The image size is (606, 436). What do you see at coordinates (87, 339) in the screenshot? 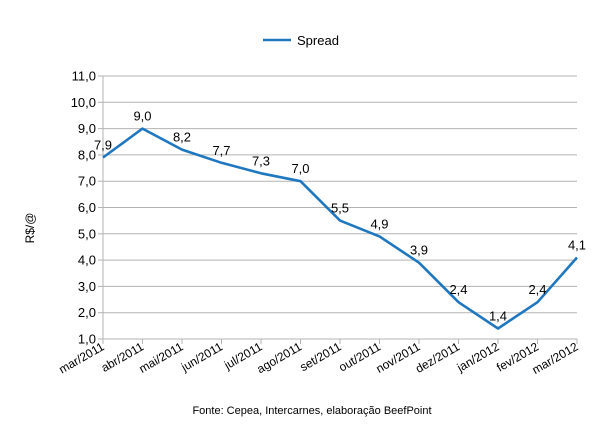
I see `y-tick-label: 1,0` at bounding box center [87, 339].